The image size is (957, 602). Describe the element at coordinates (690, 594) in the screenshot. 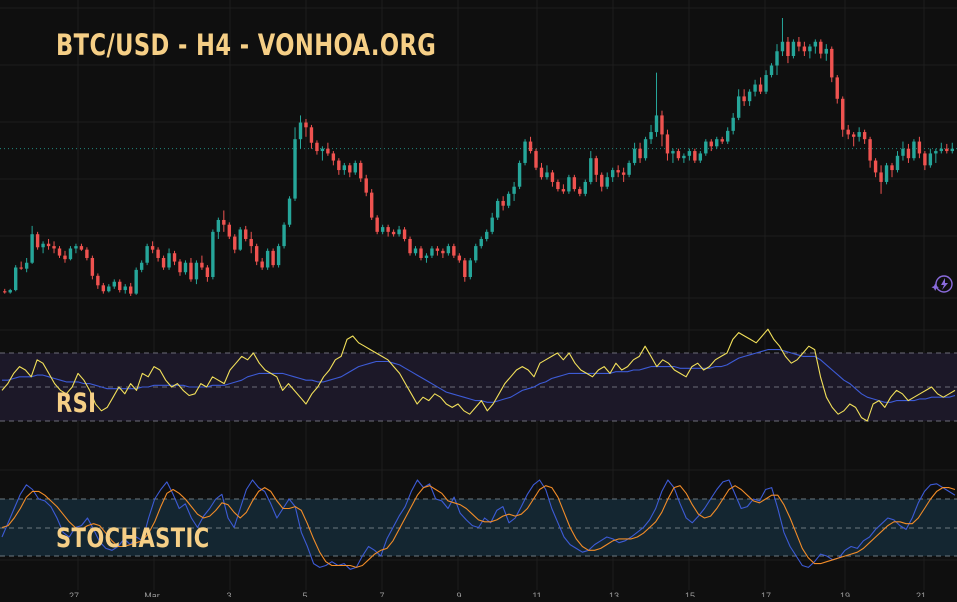

I see `x-tick-label: 15` at that location.